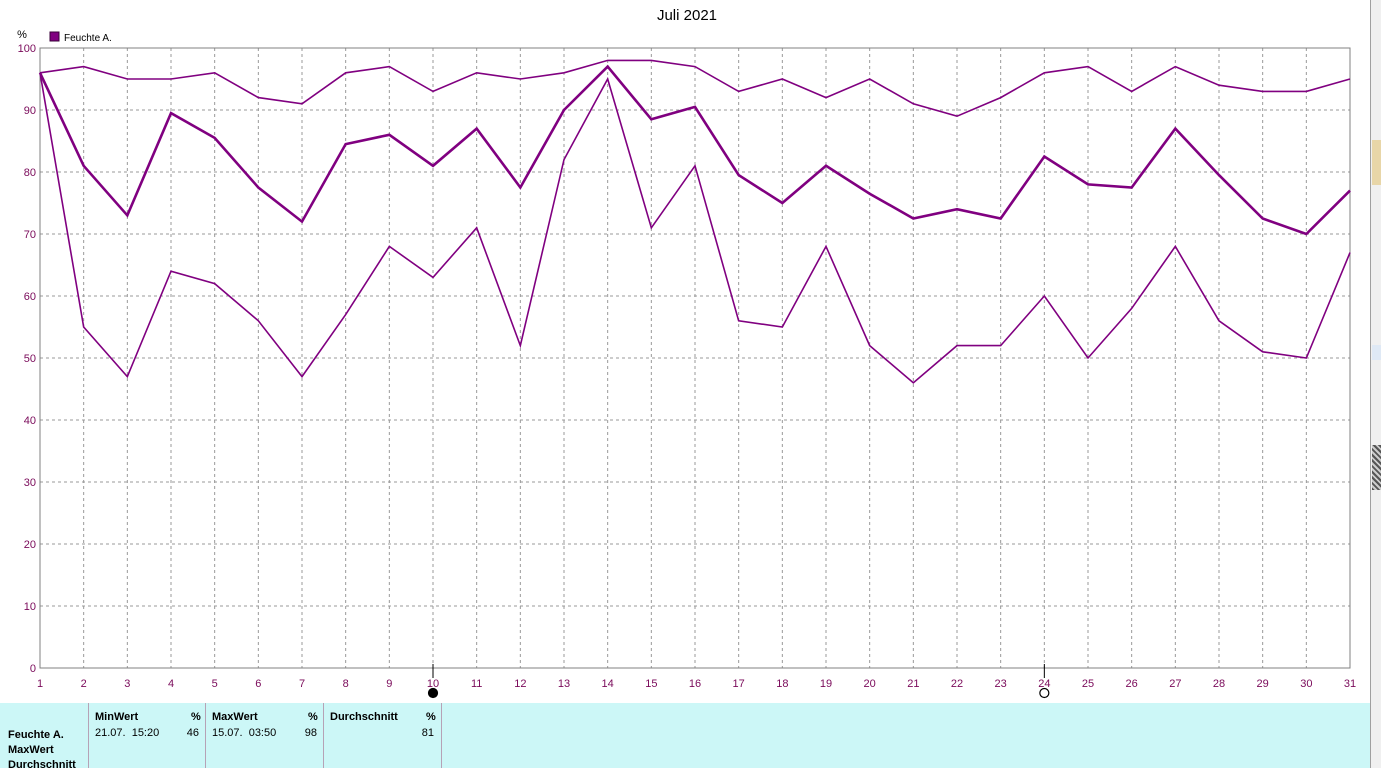  Describe the element at coordinates (1175, 684) in the screenshot. I see `x-tick-label: 27` at that location.